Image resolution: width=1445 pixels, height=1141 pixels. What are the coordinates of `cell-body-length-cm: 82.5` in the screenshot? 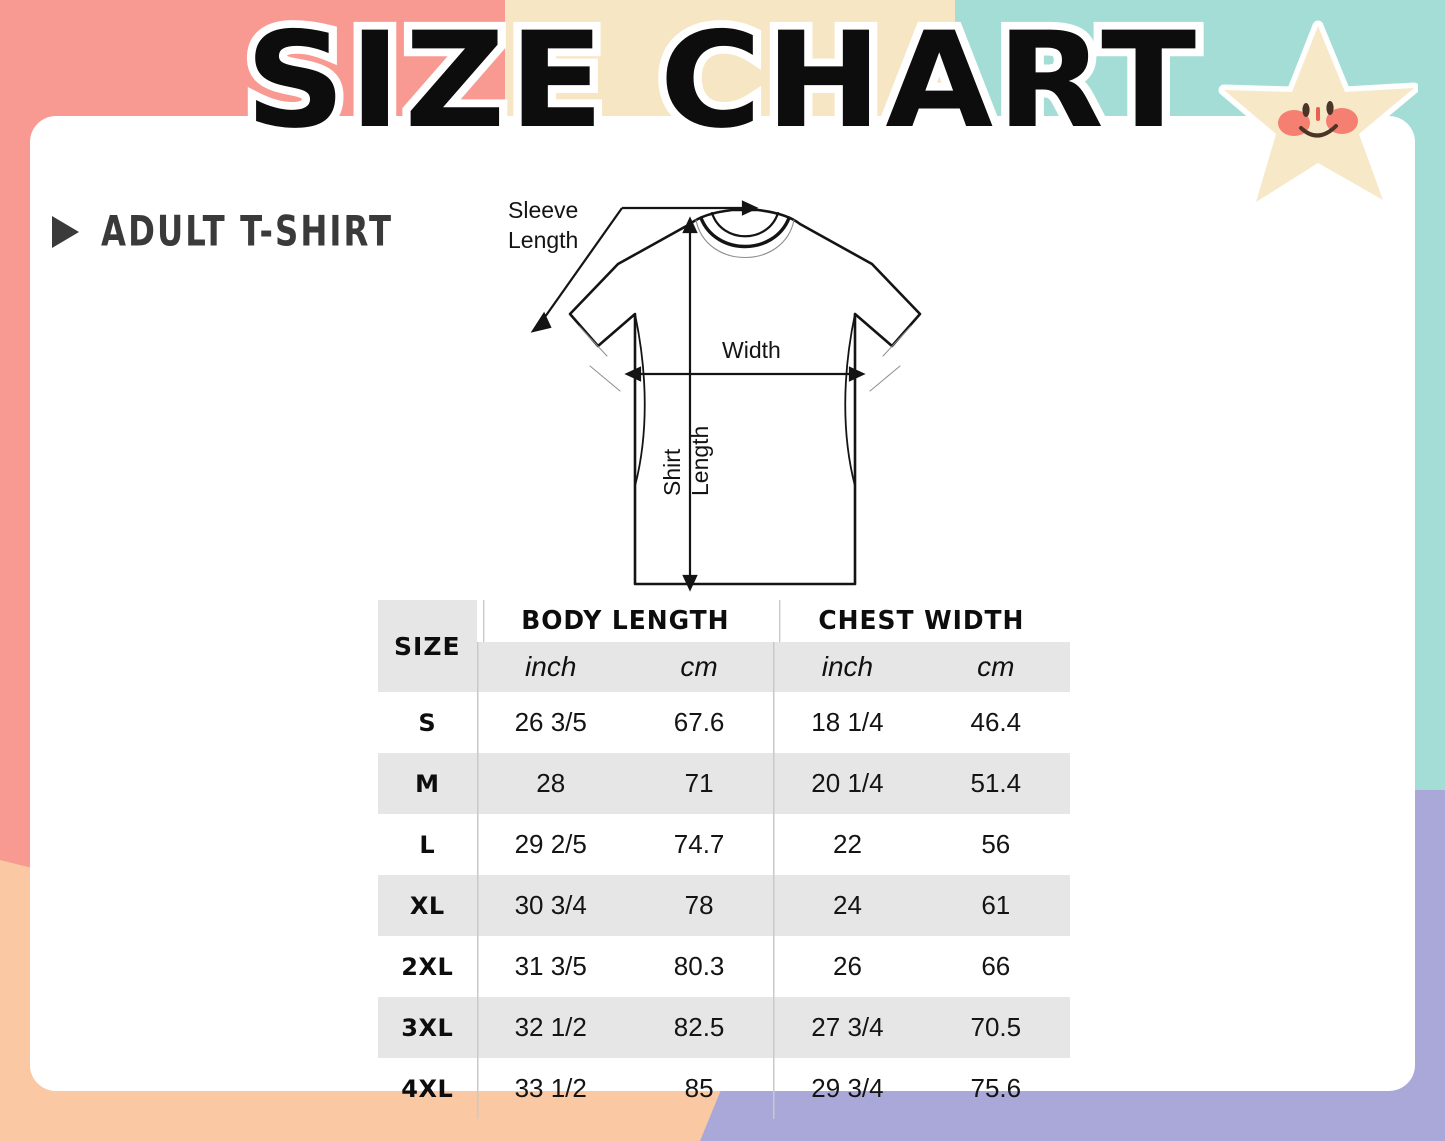 It's located at (699, 1027).